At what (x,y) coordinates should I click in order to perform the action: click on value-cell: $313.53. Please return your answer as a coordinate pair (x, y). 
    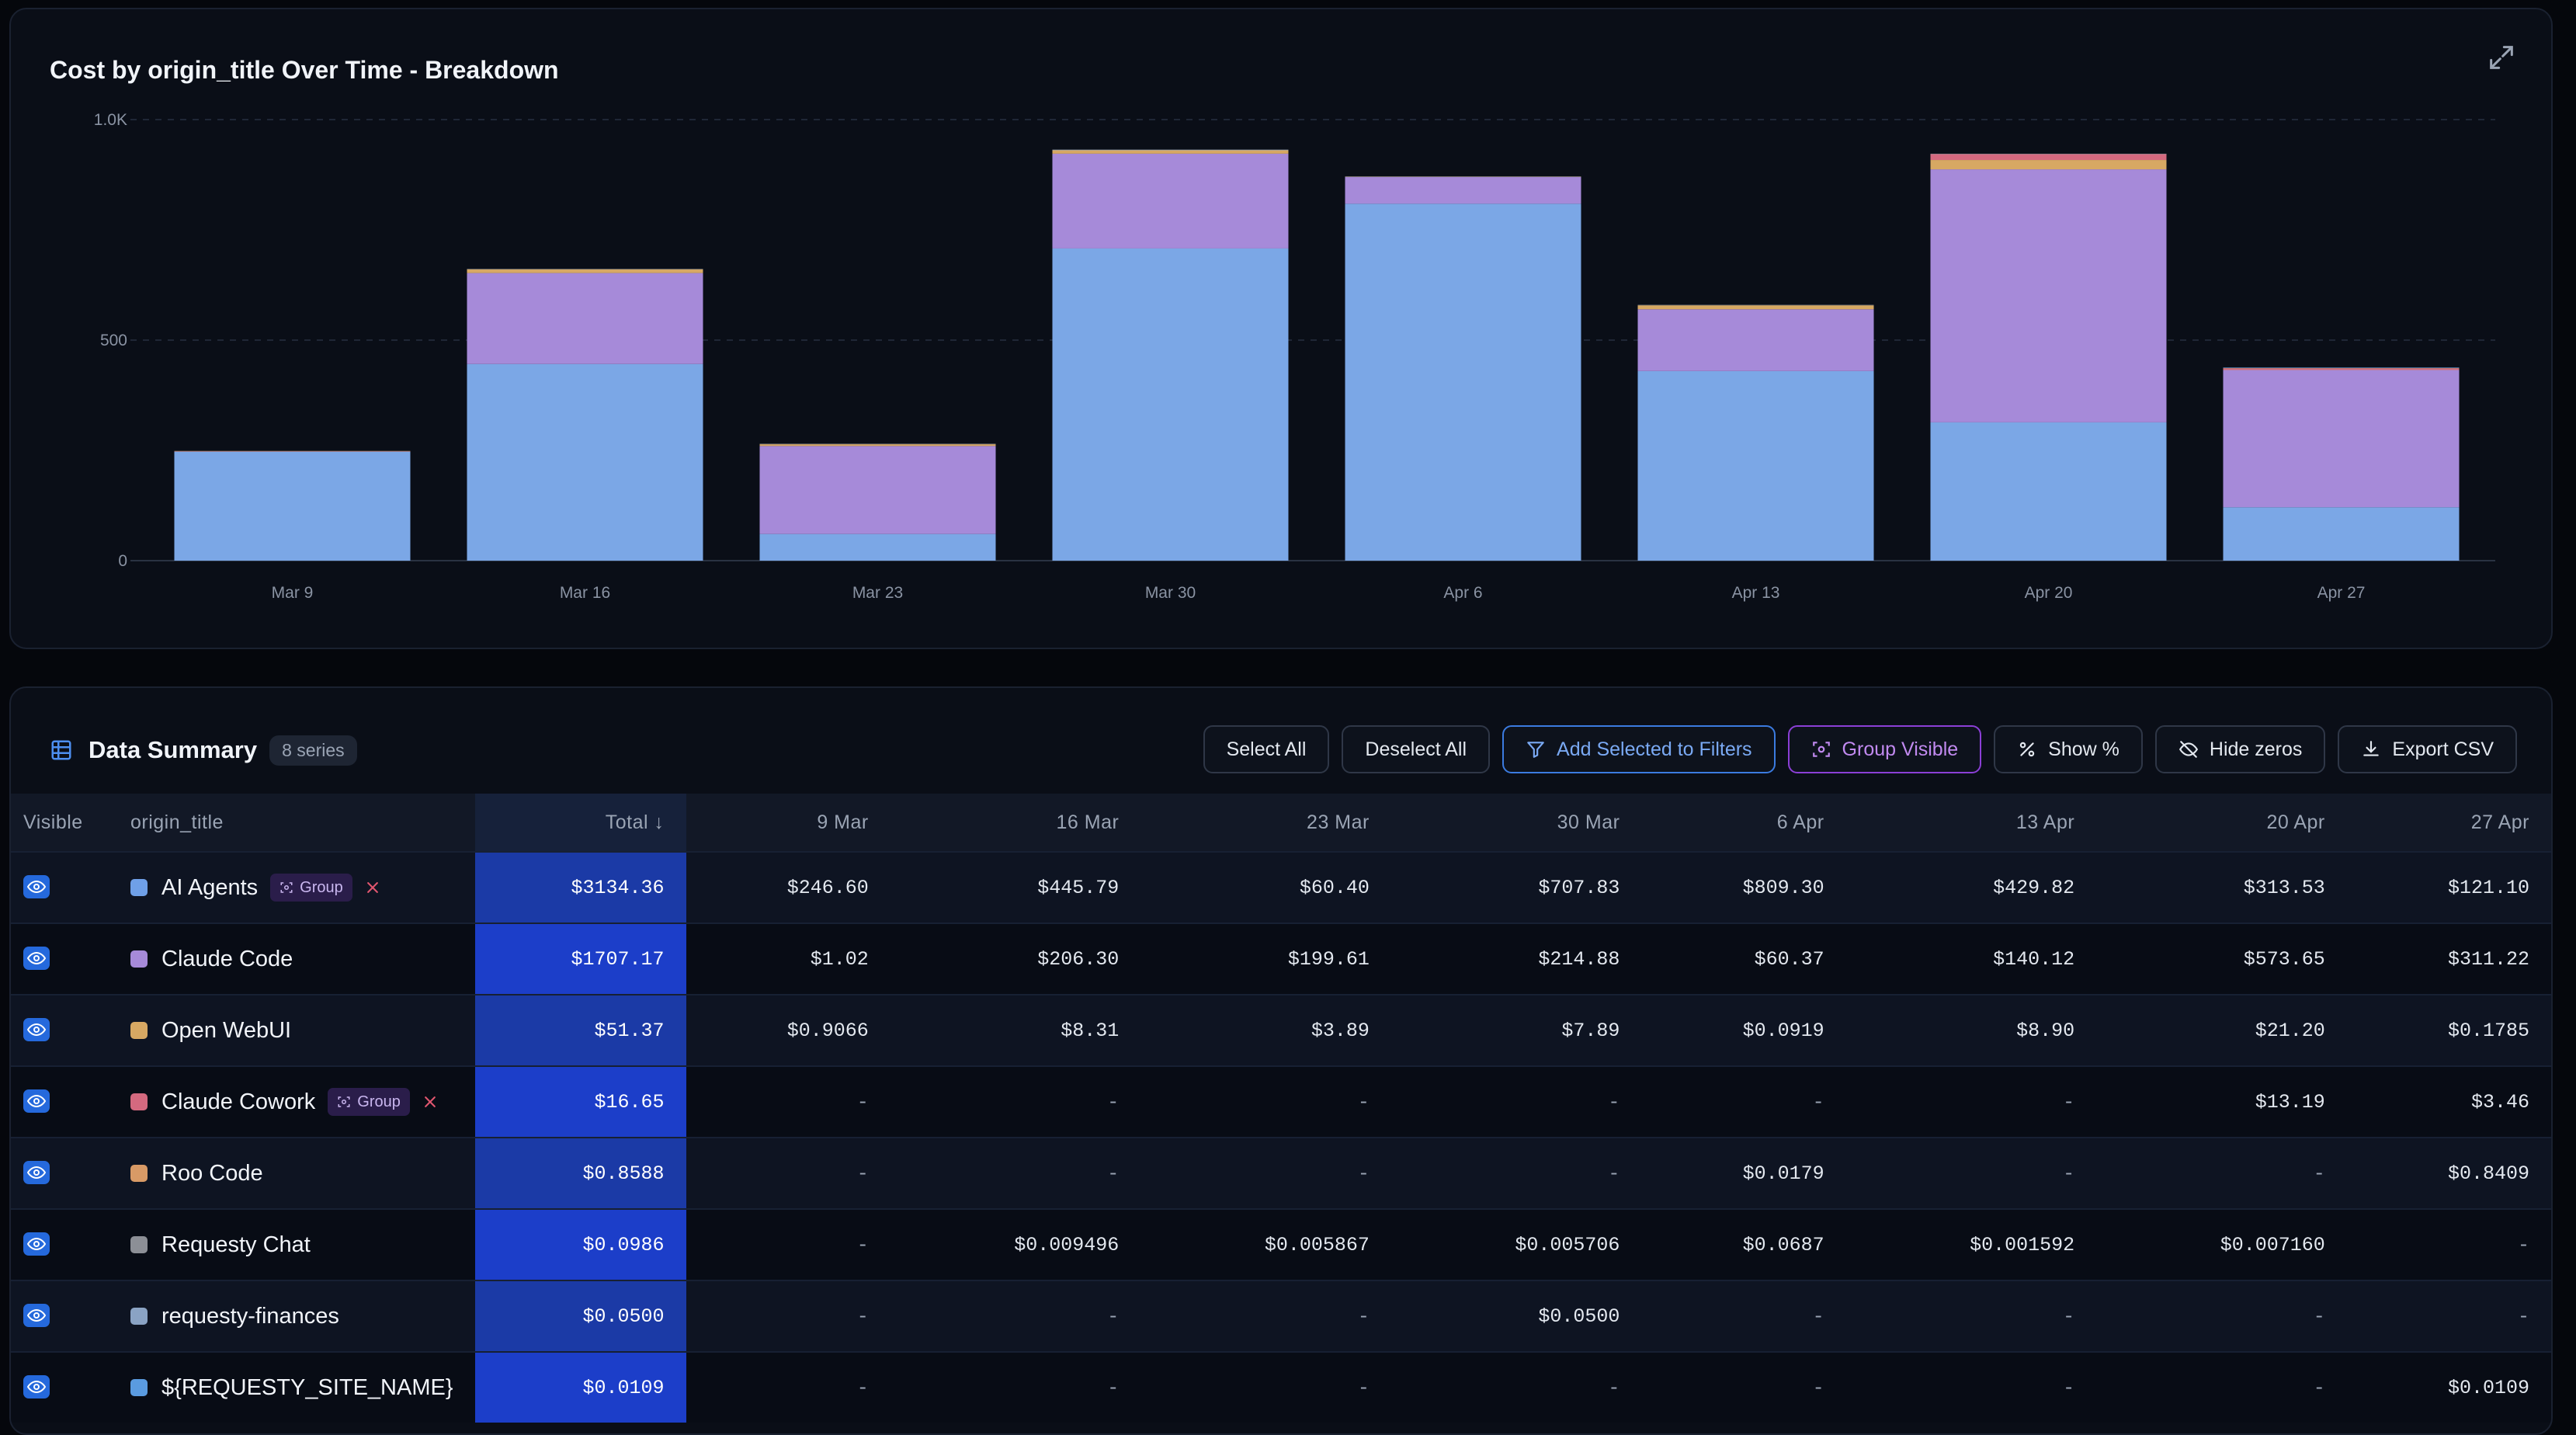
    Looking at the image, I should click on (2221, 887).